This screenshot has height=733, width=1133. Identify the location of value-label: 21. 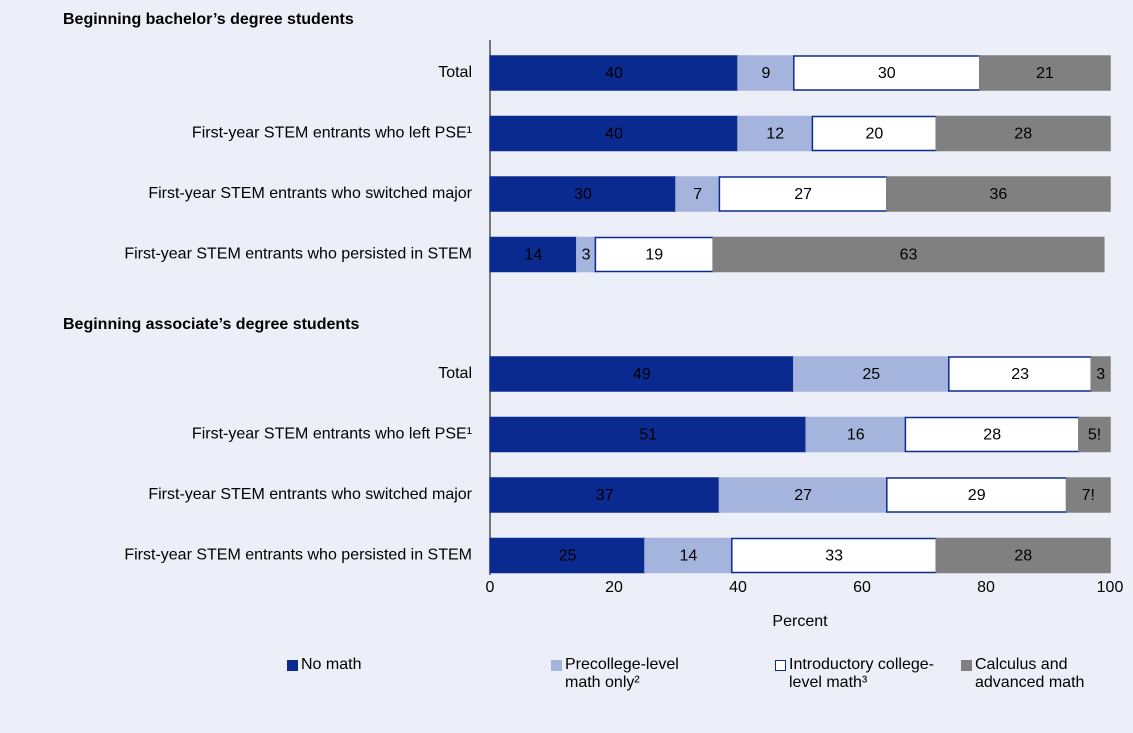
(1045, 73).